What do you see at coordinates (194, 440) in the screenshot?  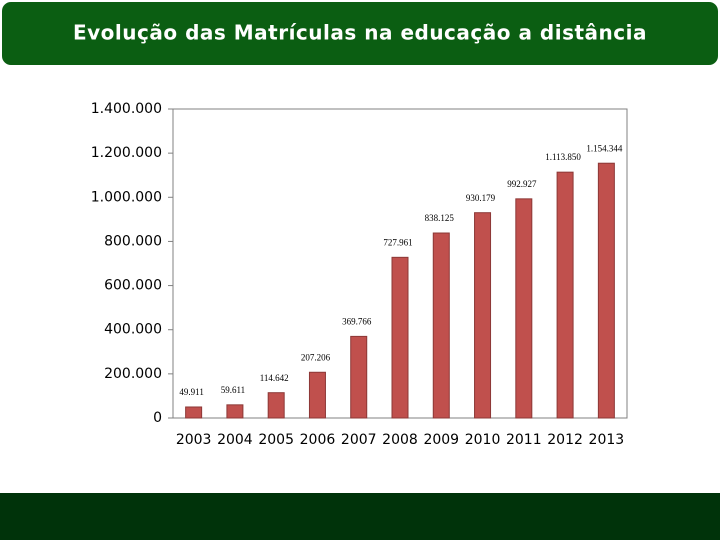 I see `x-tick-label: 2003` at bounding box center [194, 440].